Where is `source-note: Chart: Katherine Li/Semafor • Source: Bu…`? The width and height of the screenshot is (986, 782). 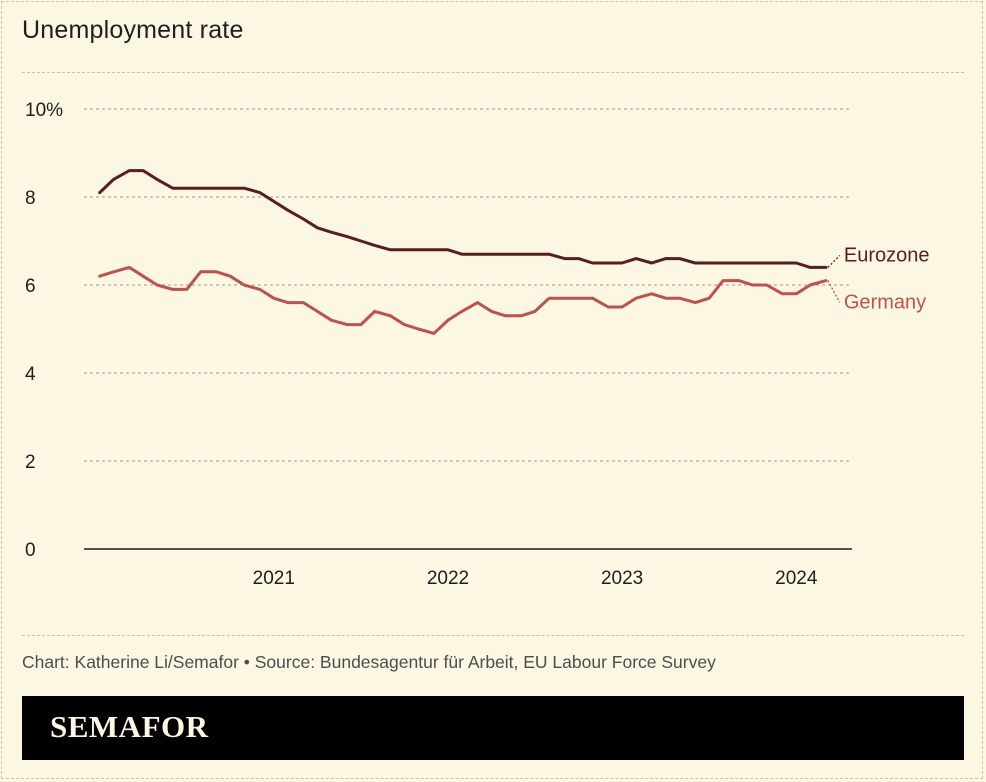 source-note: Chart: Katherine Li/Semafor • Source: Bu… is located at coordinates (369, 662).